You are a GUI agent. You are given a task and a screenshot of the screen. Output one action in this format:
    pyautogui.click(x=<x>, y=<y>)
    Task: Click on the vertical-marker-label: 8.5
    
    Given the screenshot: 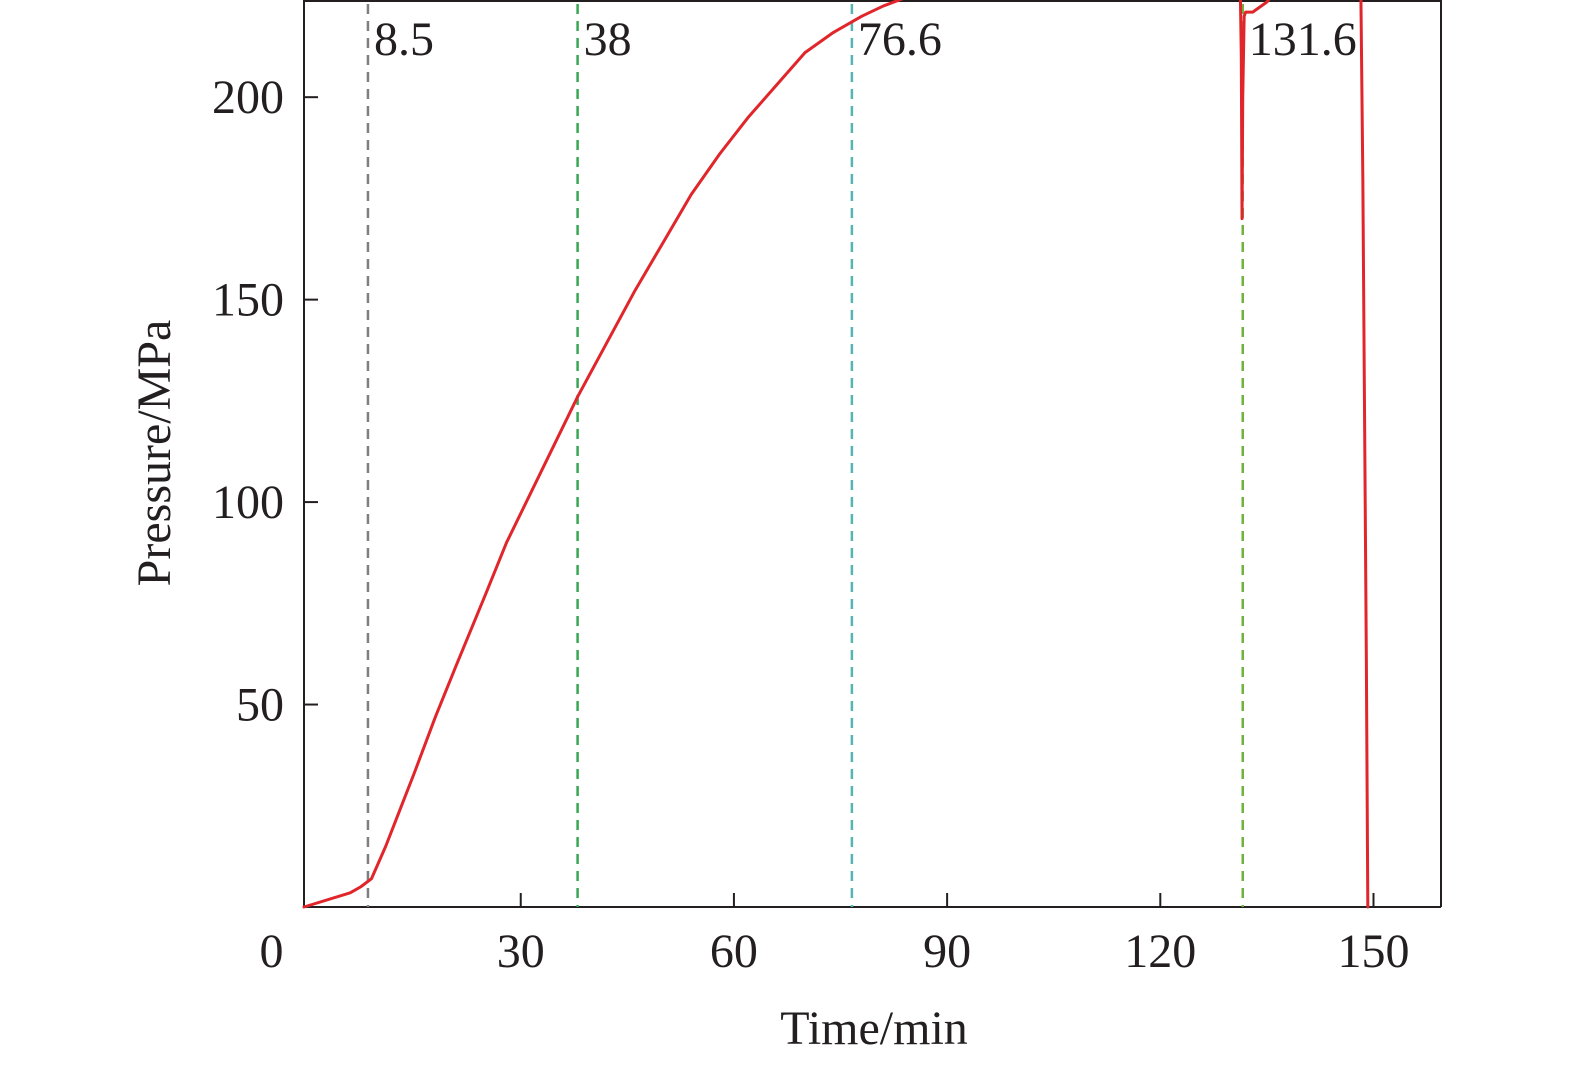 What is the action you would take?
    pyautogui.click(x=404, y=39)
    